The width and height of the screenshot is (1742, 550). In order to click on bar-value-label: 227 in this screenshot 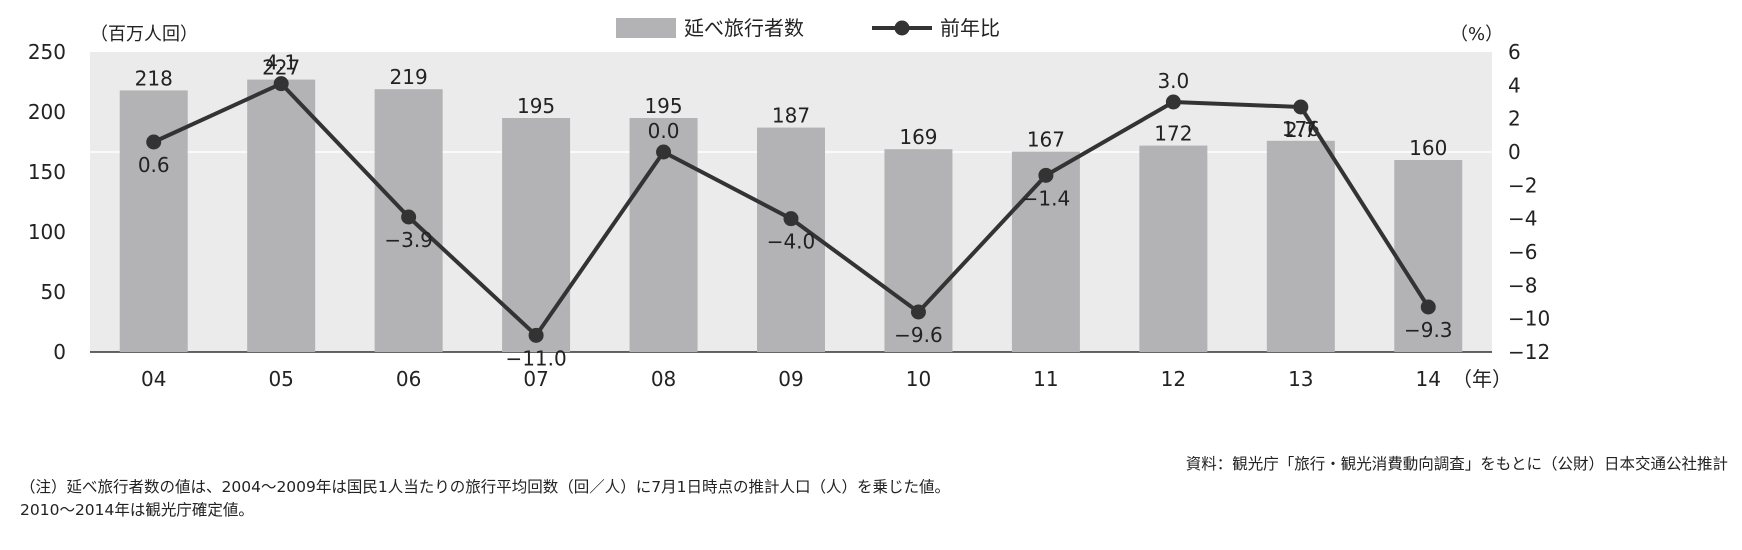, I will do `click(281, 68)`.